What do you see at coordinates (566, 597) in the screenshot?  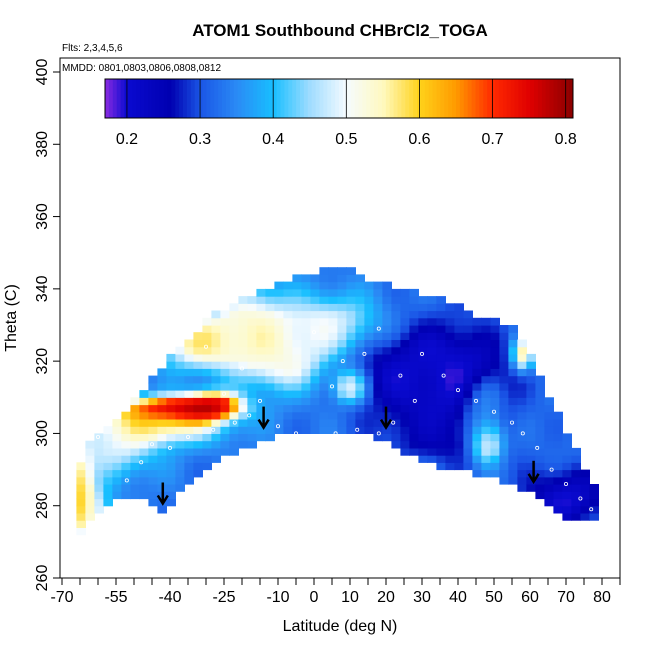 I see `x-tick-label: 70` at bounding box center [566, 597].